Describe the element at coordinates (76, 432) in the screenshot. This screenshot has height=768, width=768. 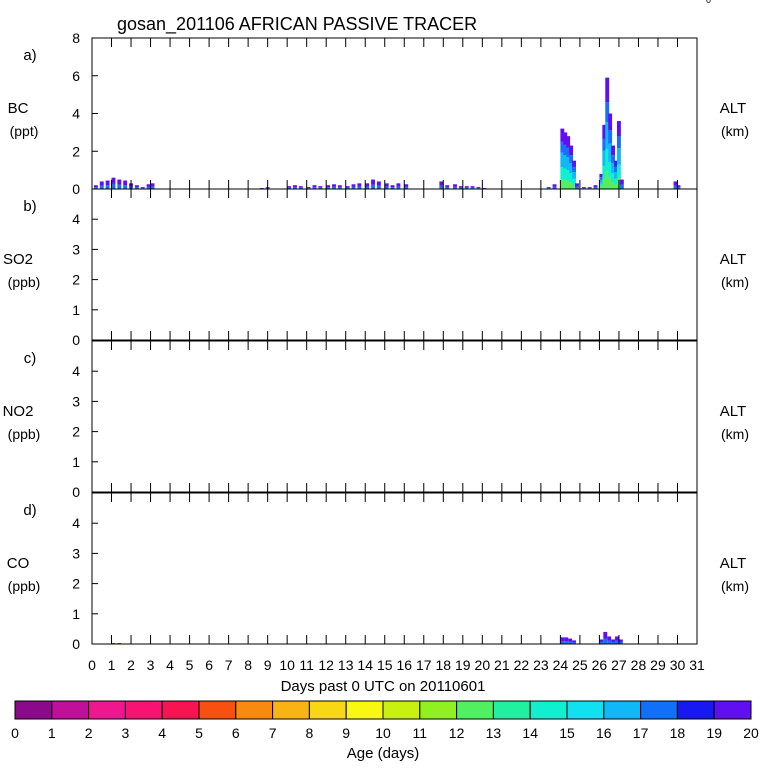
I see `y-tick-label: 2` at that location.